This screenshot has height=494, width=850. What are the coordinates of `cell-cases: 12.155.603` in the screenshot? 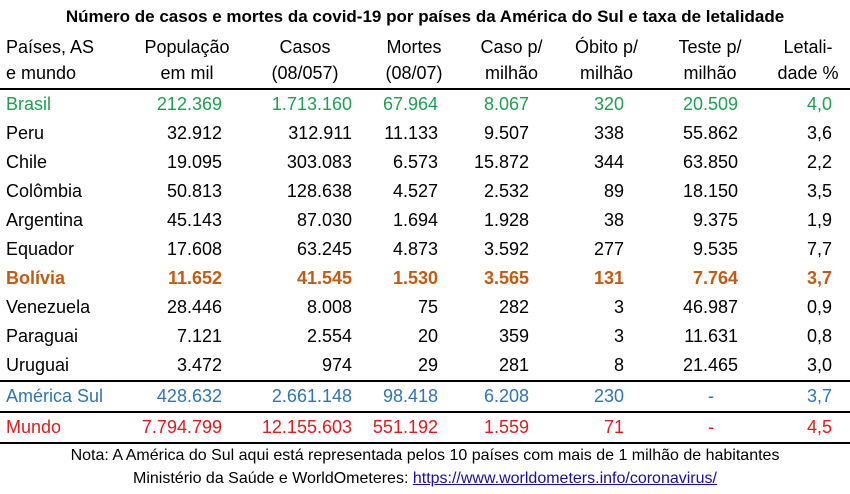 It's located at (305, 426).